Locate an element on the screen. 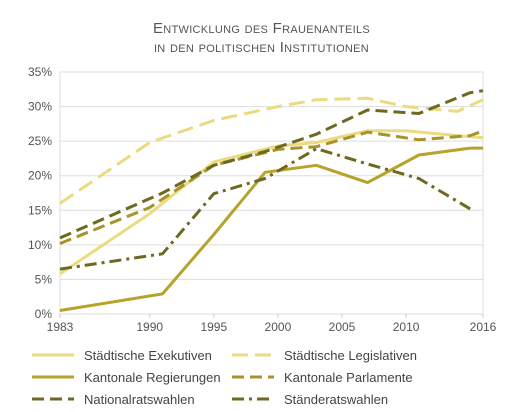  y-tick-label: 15% is located at coordinates (40, 210).